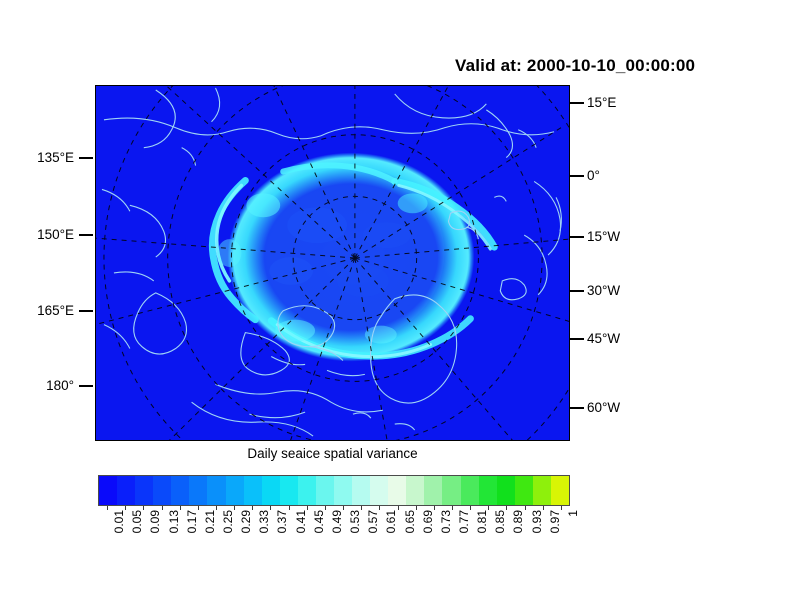 Image resolution: width=792 pixels, height=612 pixels. Describe the element at coordinates (300, 522) in the screenshot. I see `colorbar-tick-label: 0.41` at that location.